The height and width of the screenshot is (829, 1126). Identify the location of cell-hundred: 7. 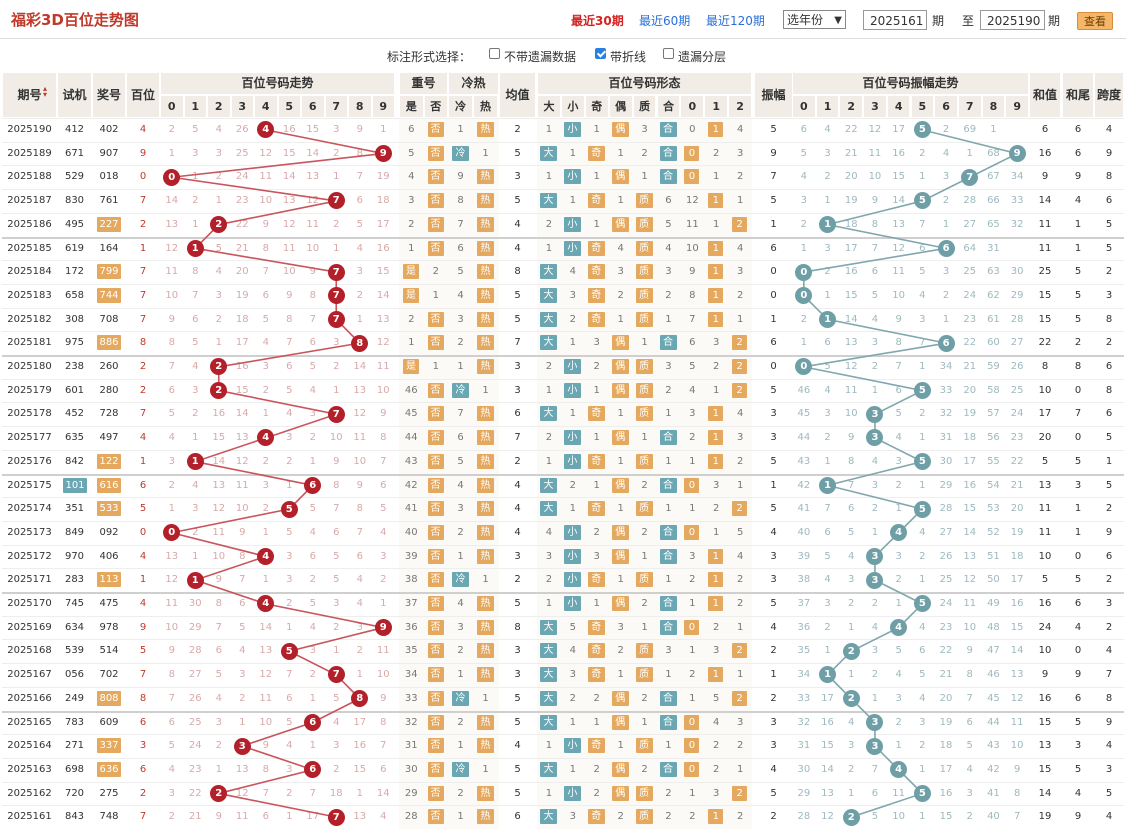
(143, 319).